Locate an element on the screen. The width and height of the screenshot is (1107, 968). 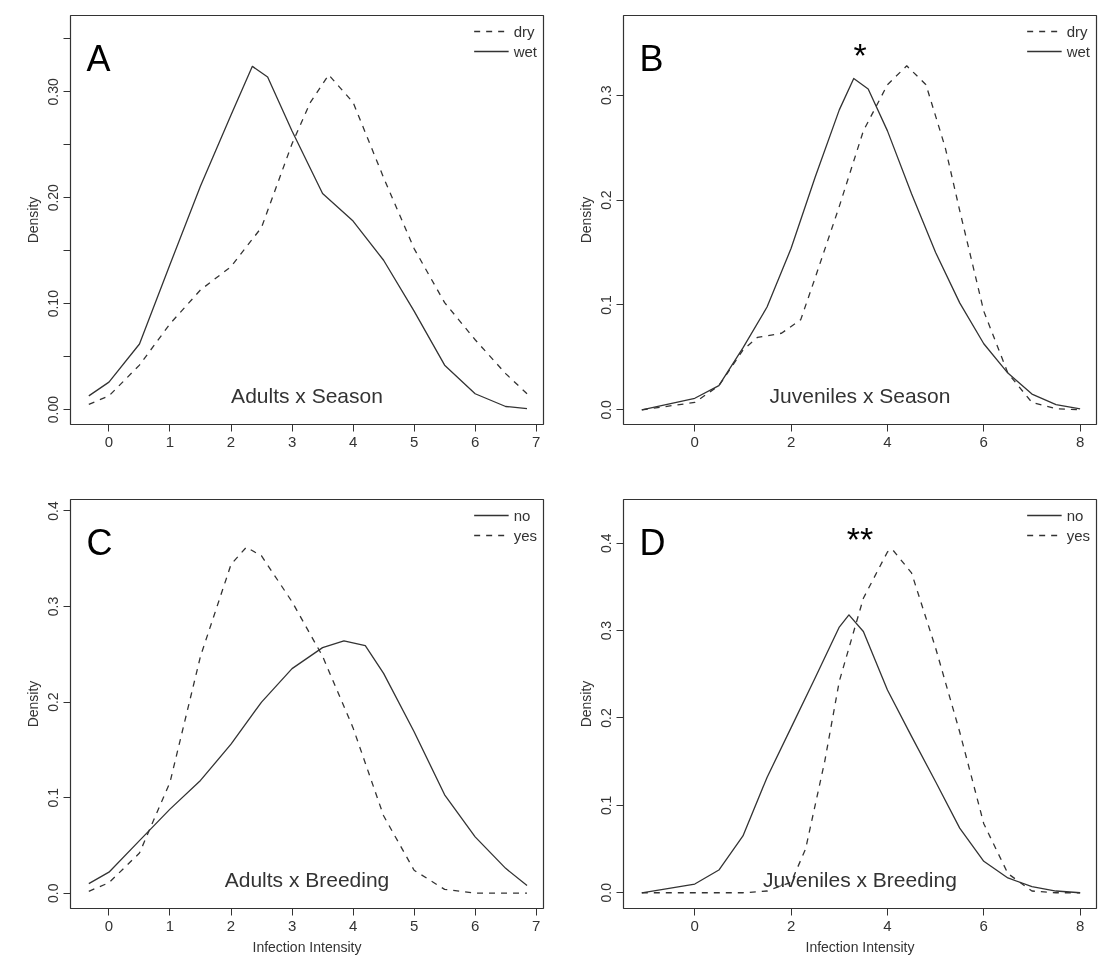
y-tick-label: 0.10 is located at coordinates (53, 303).